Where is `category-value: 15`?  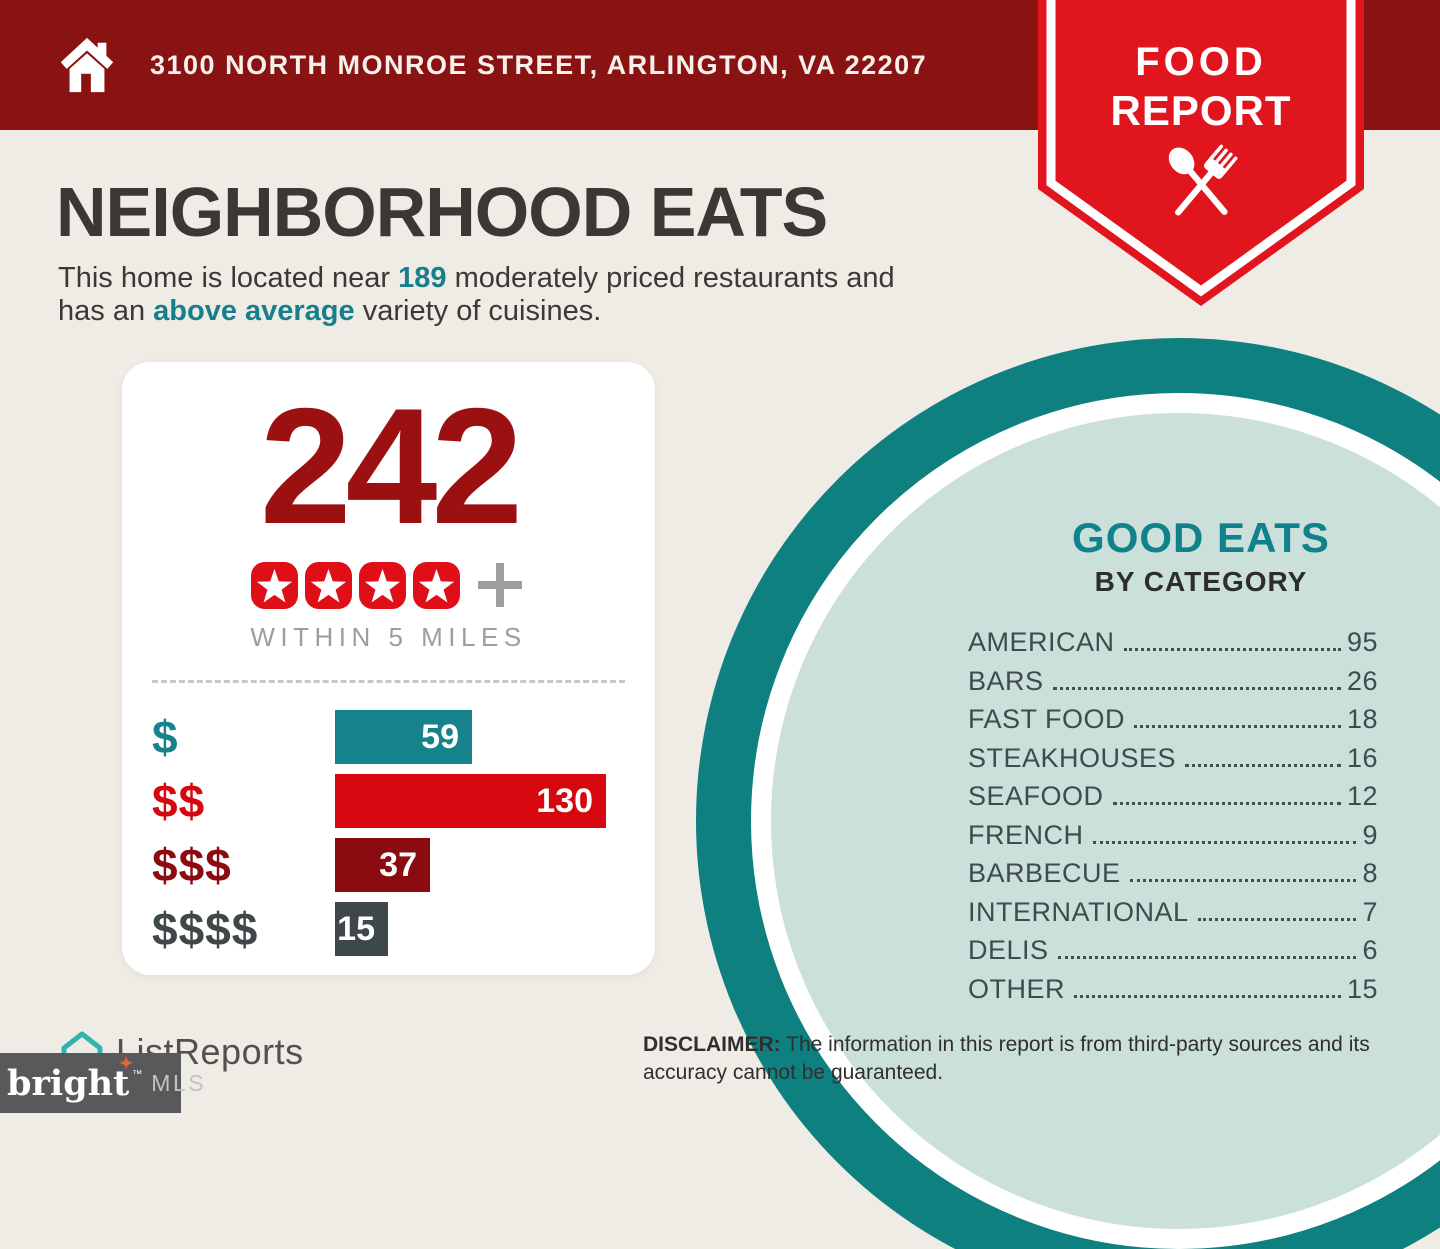
category-value: 15 is located at coordinates (1362, 988).